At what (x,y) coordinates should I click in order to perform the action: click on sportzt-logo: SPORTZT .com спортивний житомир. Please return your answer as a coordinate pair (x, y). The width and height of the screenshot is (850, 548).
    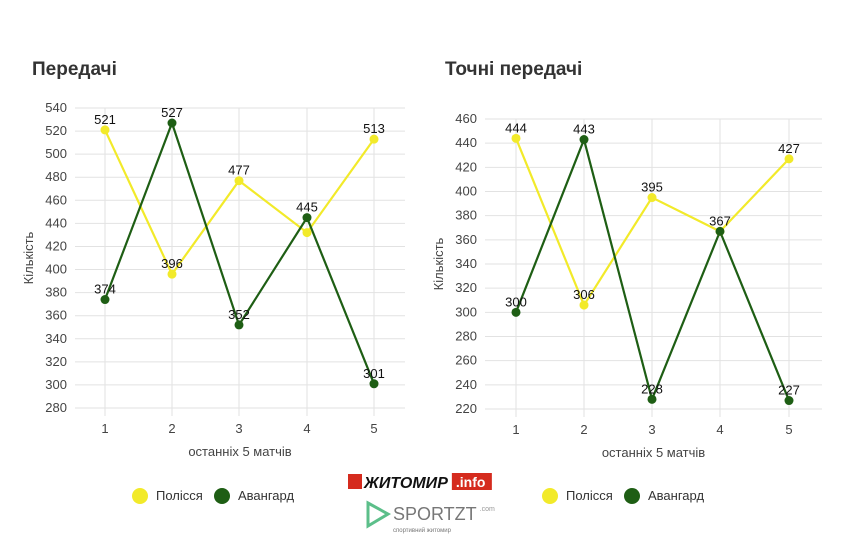
    Looking at the image, I should click on (430, 517).